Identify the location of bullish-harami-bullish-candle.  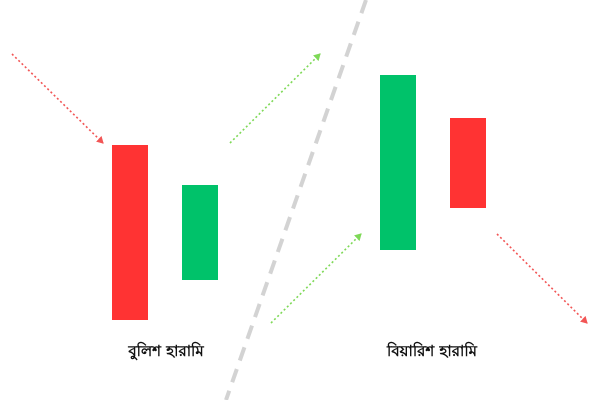
(200, 232).